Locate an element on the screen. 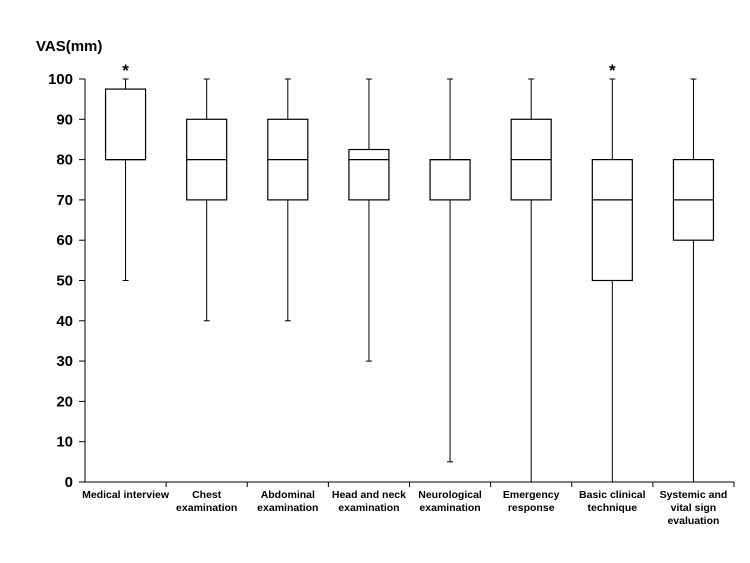 The image size is (750, 563). box-group: Emergency response is located at coordinates (531, 296).